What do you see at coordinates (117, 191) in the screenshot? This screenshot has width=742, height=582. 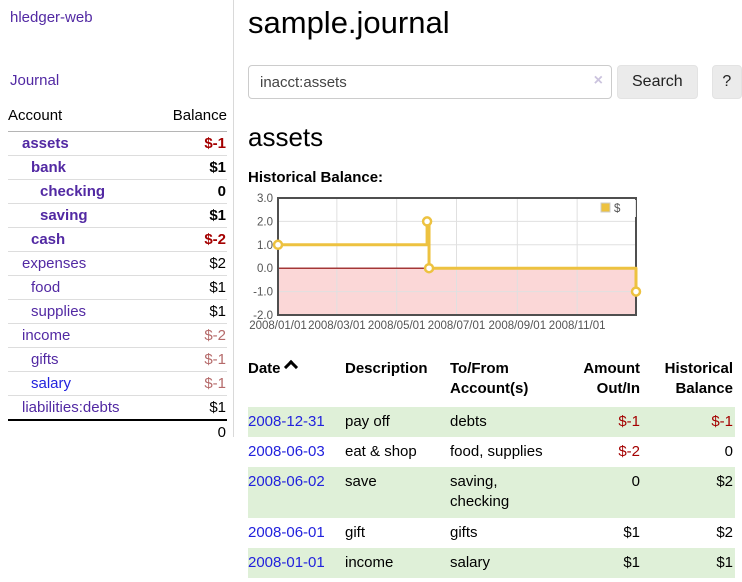 I see `account-row: checking 0` at bounding box center [117, 191].